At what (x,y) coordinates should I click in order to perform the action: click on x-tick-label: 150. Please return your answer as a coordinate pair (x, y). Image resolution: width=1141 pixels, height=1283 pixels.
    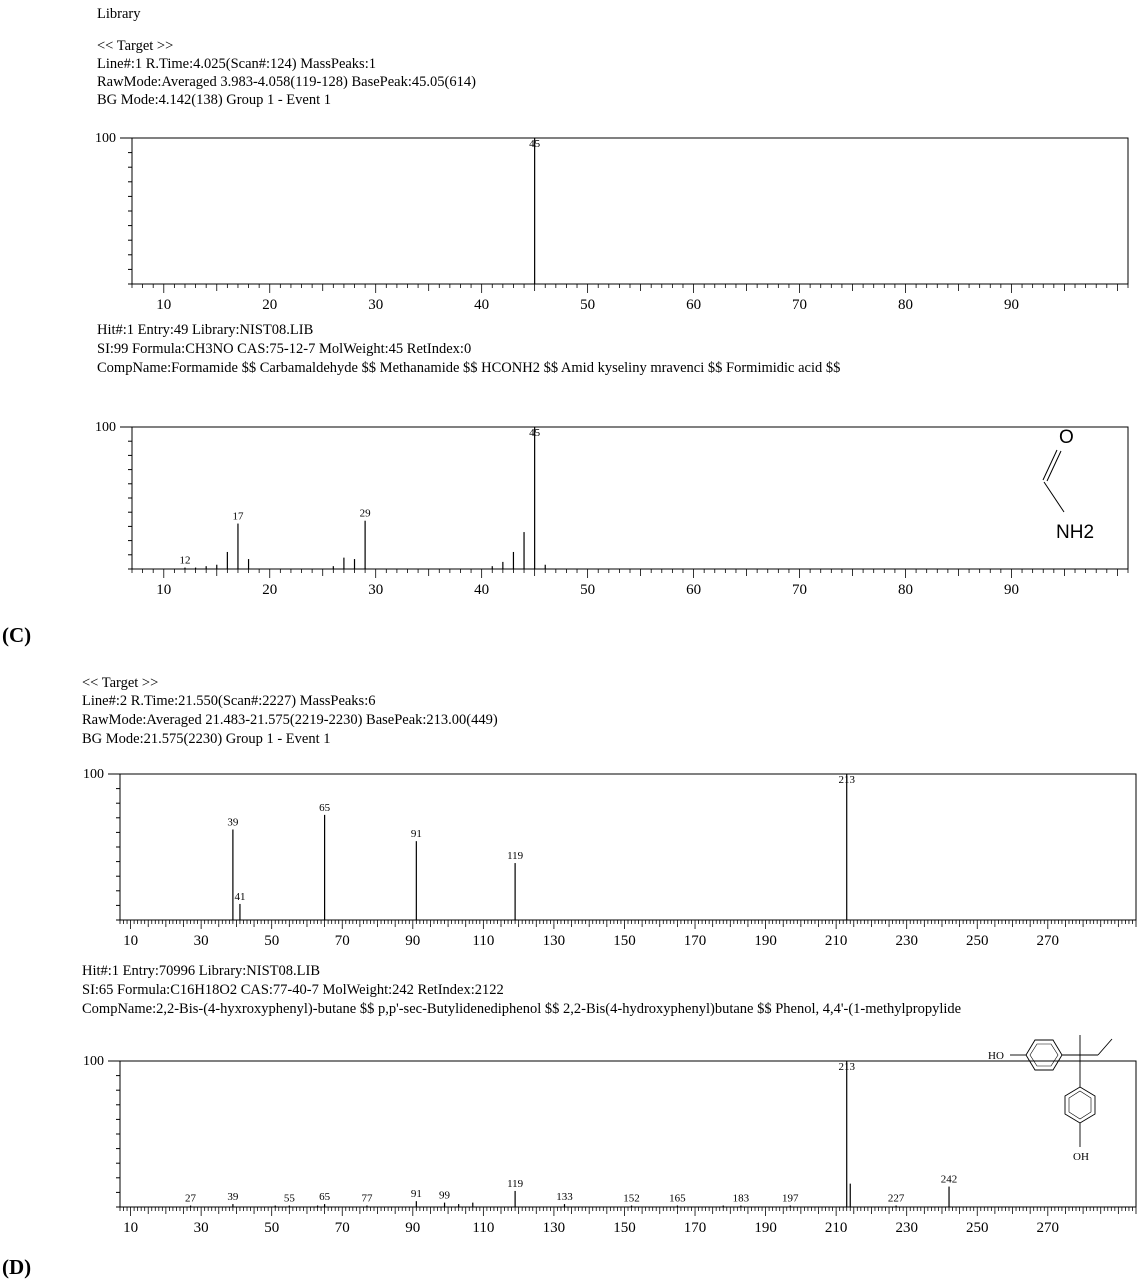
    Looking at the image, I should click on (624, 941).